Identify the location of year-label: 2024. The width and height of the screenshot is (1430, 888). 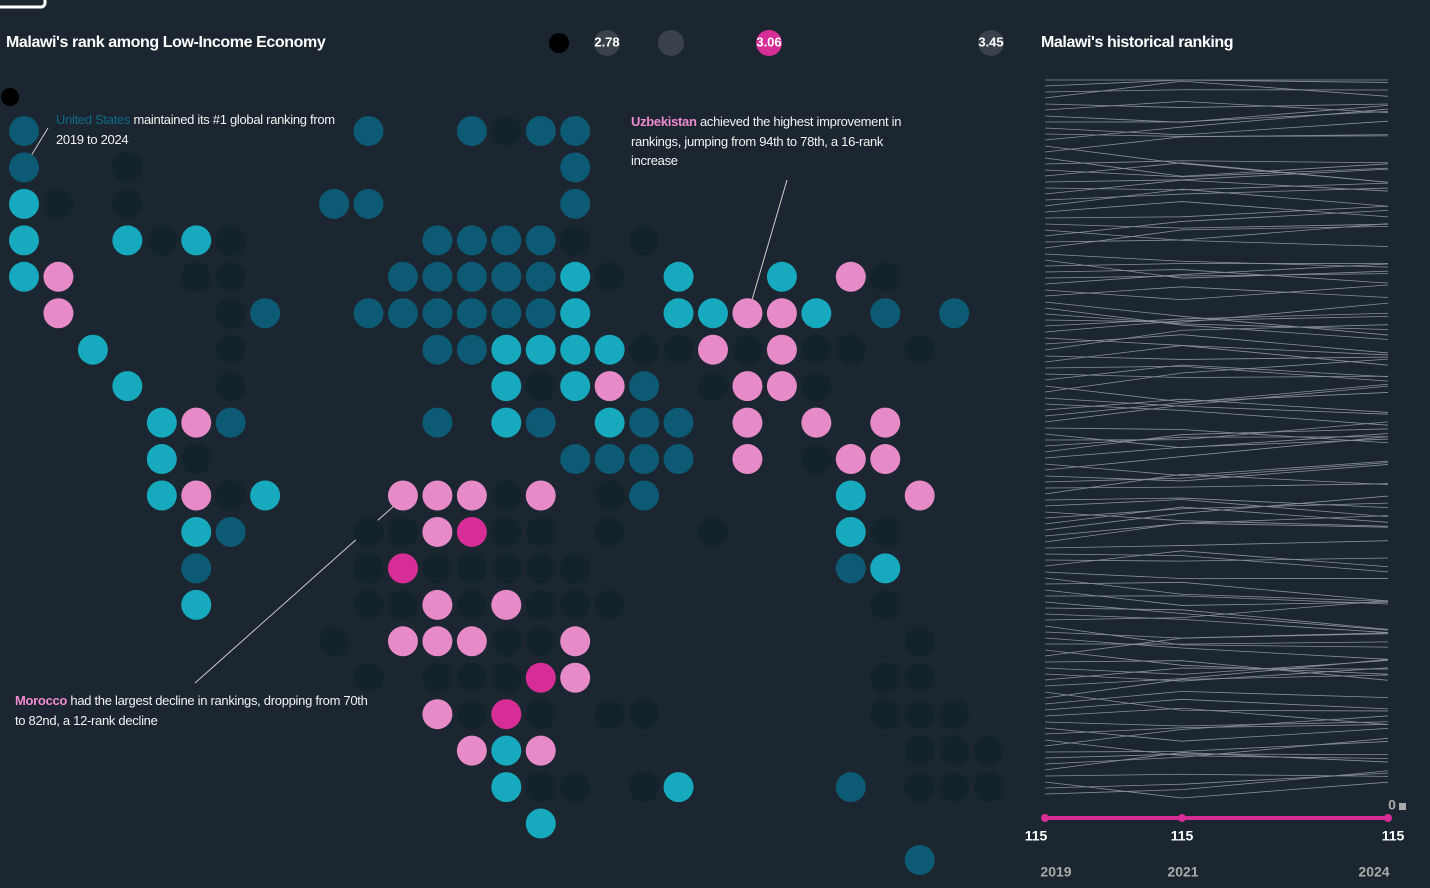
(1373, 872).